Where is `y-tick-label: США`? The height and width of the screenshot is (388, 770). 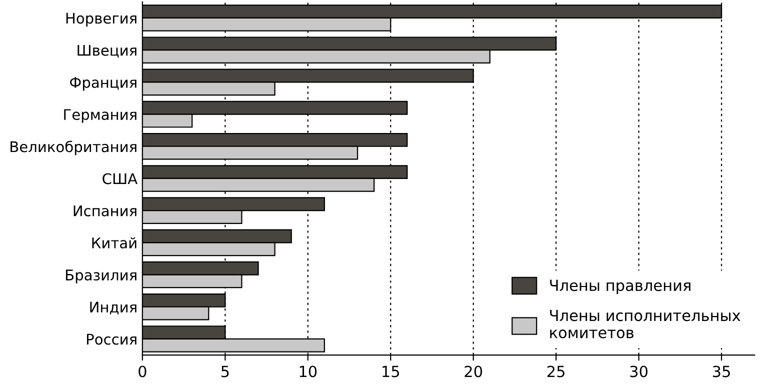
y-tick-label: США is located at coordinates (120, 178).